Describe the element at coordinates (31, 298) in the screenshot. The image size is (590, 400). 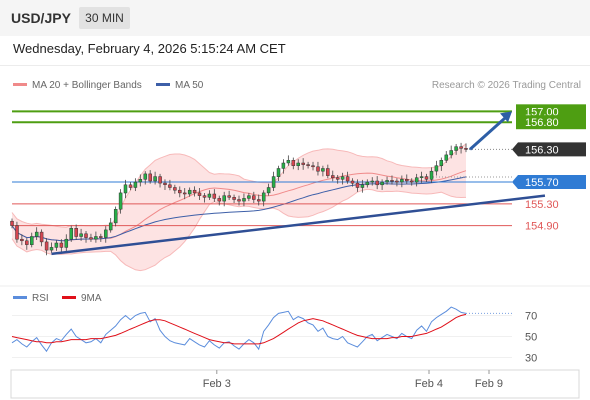
I see `legend-rsi: RSI` at that location.